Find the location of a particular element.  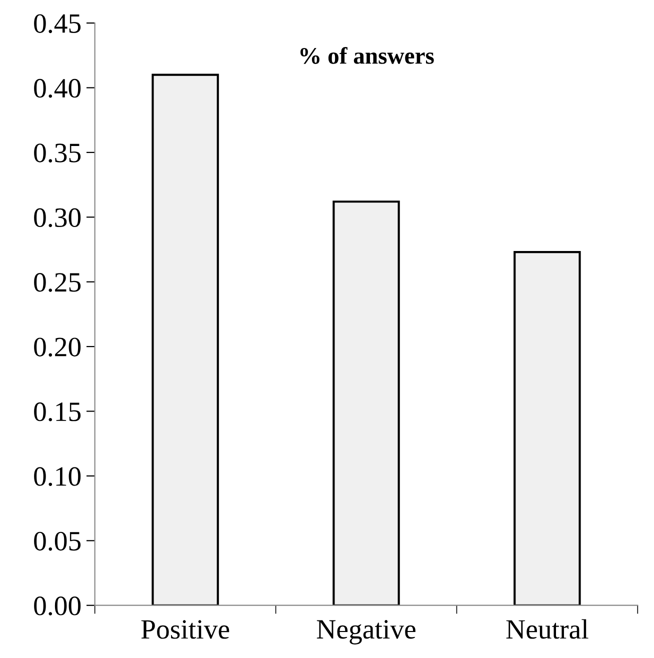

x-tick-label: Neutral is located at coordinates (547, 629).